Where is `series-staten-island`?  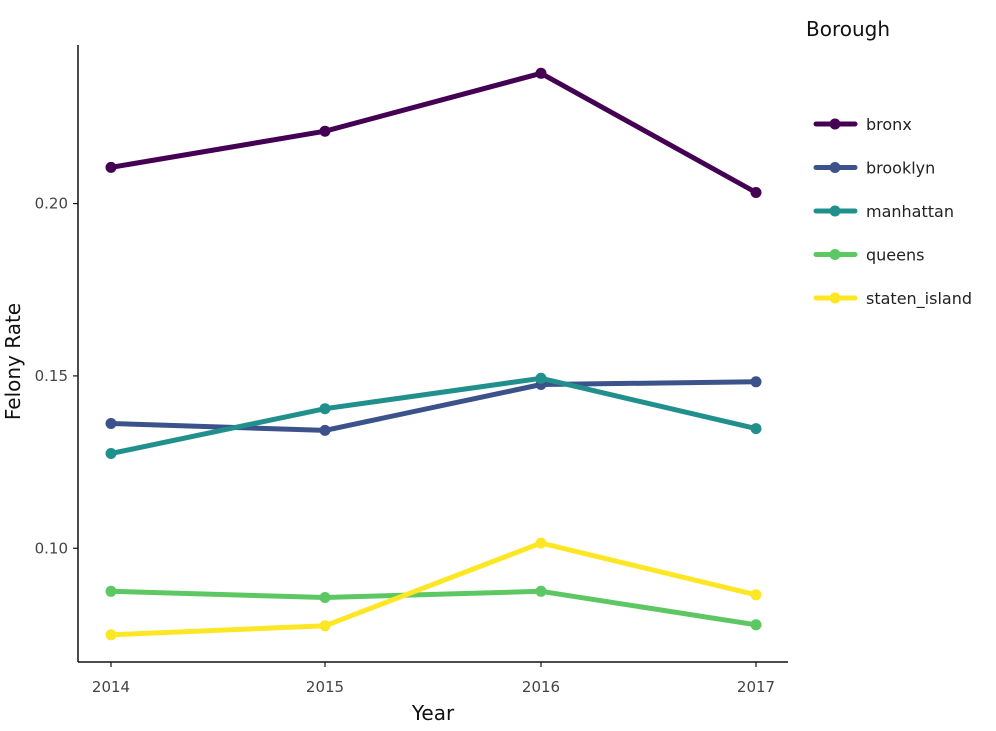
series-staten-island is located at coordinates (433, 589).